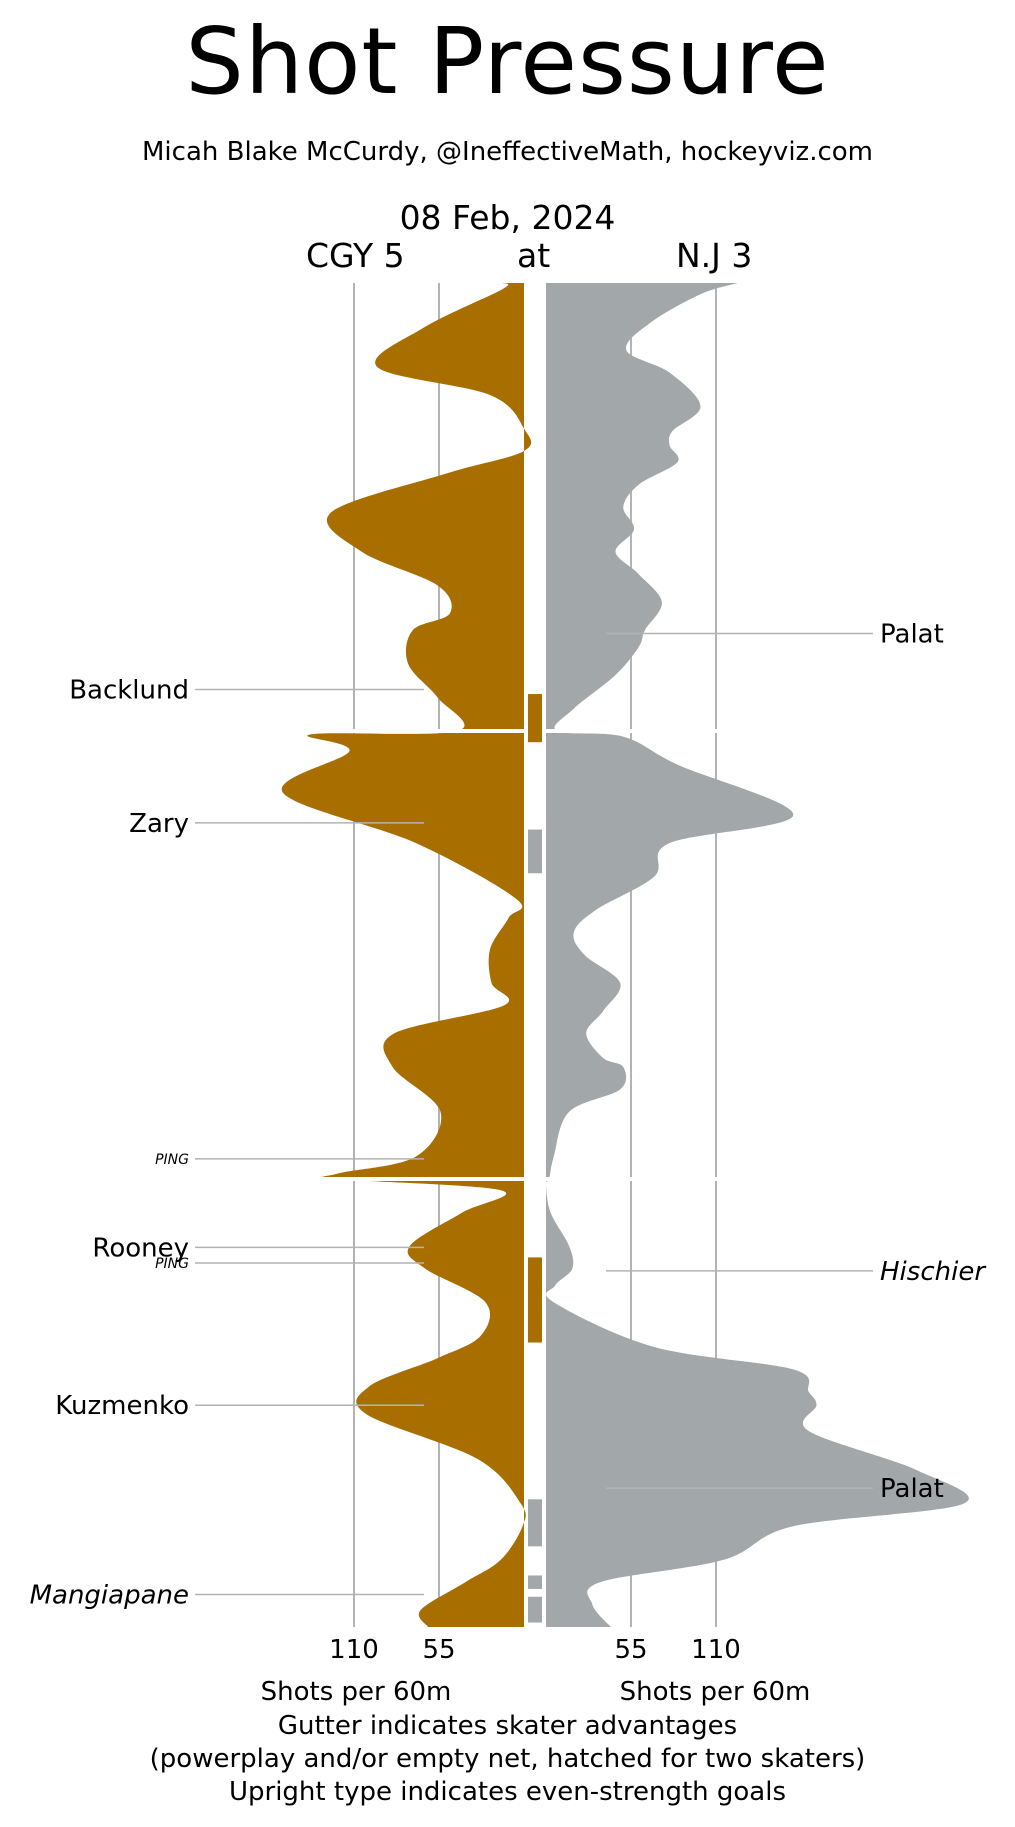  What do you see at coordinates (109, 1596) in the screenshot?
I see `away-goal-label-6: Mangiapane` at bounding box center [109, 1596].